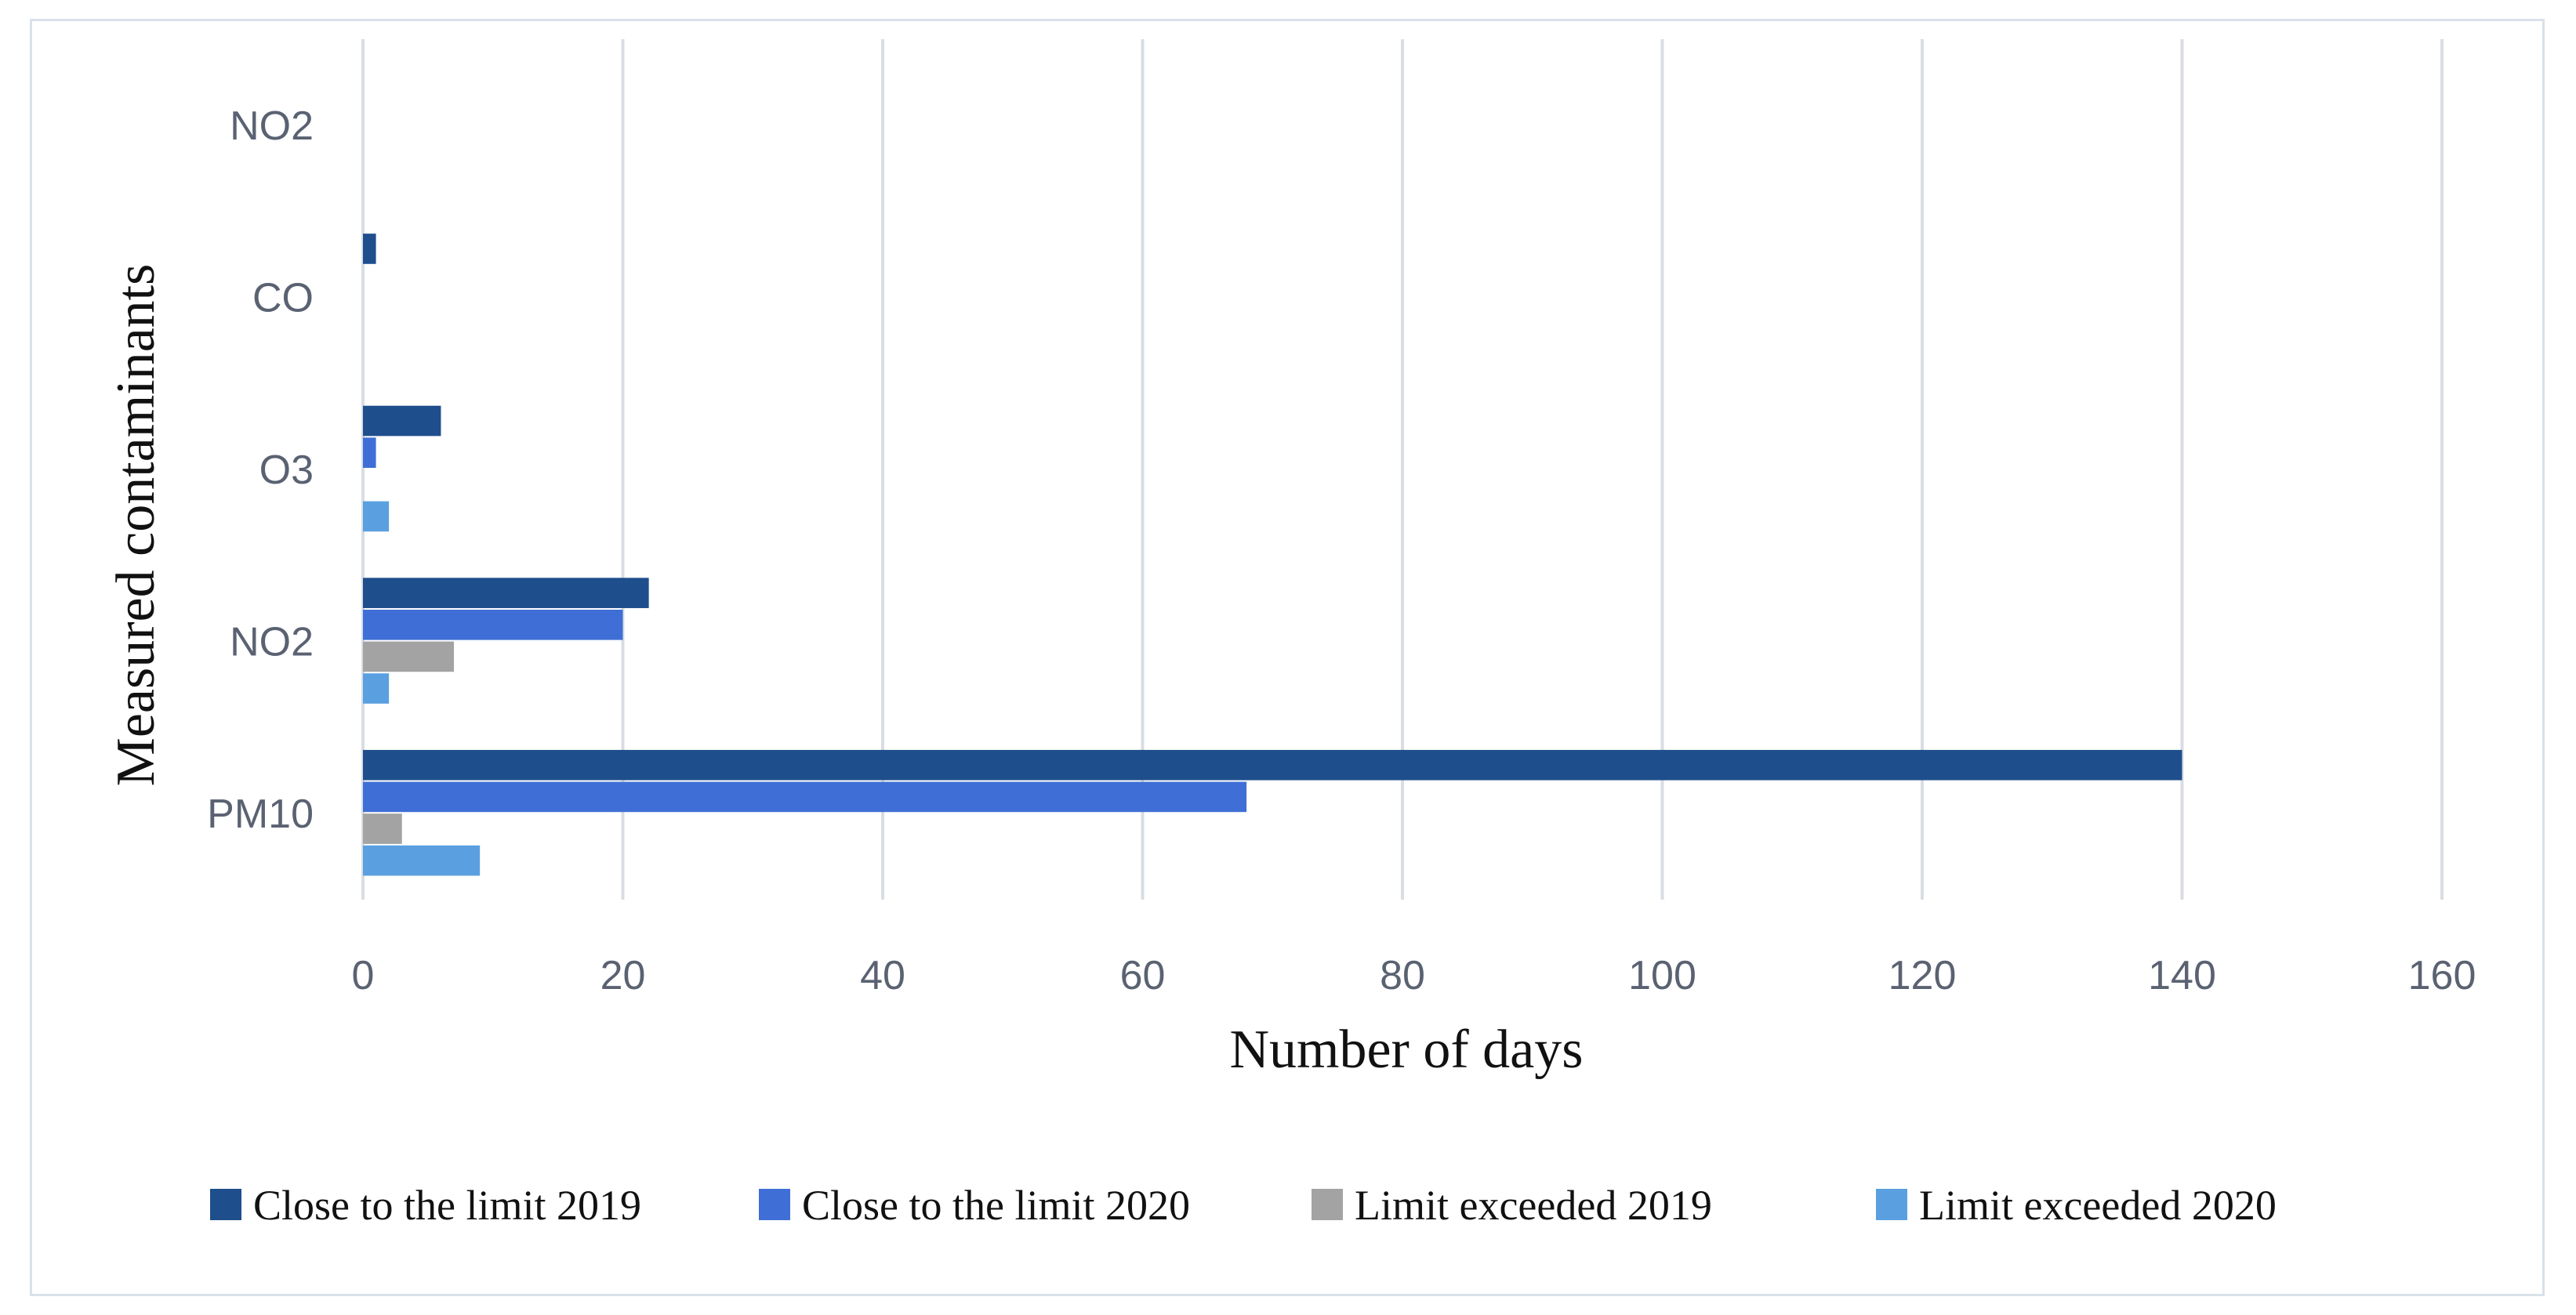 Image resolution: width=2576 pixels, height=1315 pixels. I want to click on x-tick-labels: 0 20 40 60 80 100 120 140 160, so click(1414, 975).